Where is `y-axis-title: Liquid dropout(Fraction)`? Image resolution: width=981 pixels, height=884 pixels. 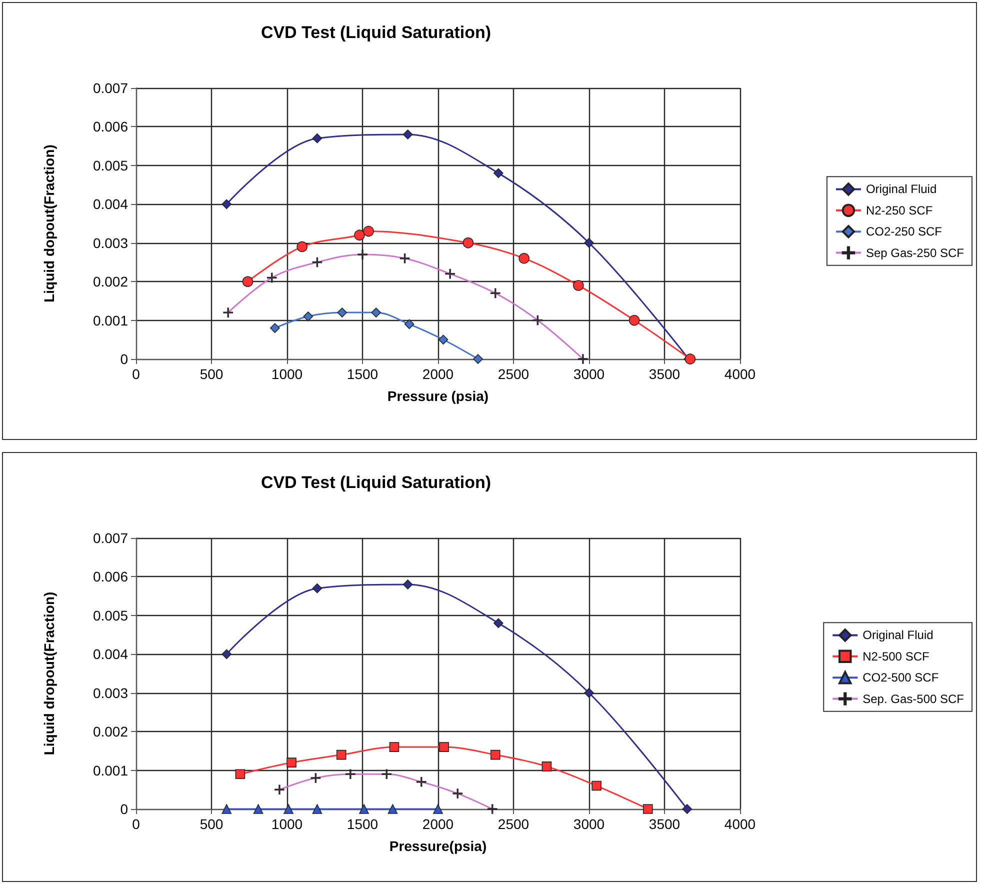 y-axis-title: Liquid dropout(Fraction) is located at coordinates (49, 674).